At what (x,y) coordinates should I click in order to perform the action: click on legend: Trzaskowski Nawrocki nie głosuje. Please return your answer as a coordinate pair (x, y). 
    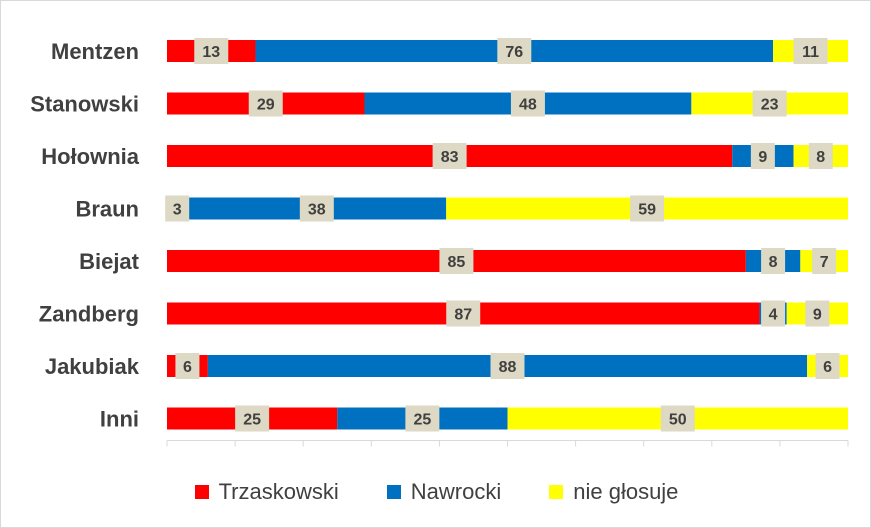
    Looking at the image, I should click on (436, 492).